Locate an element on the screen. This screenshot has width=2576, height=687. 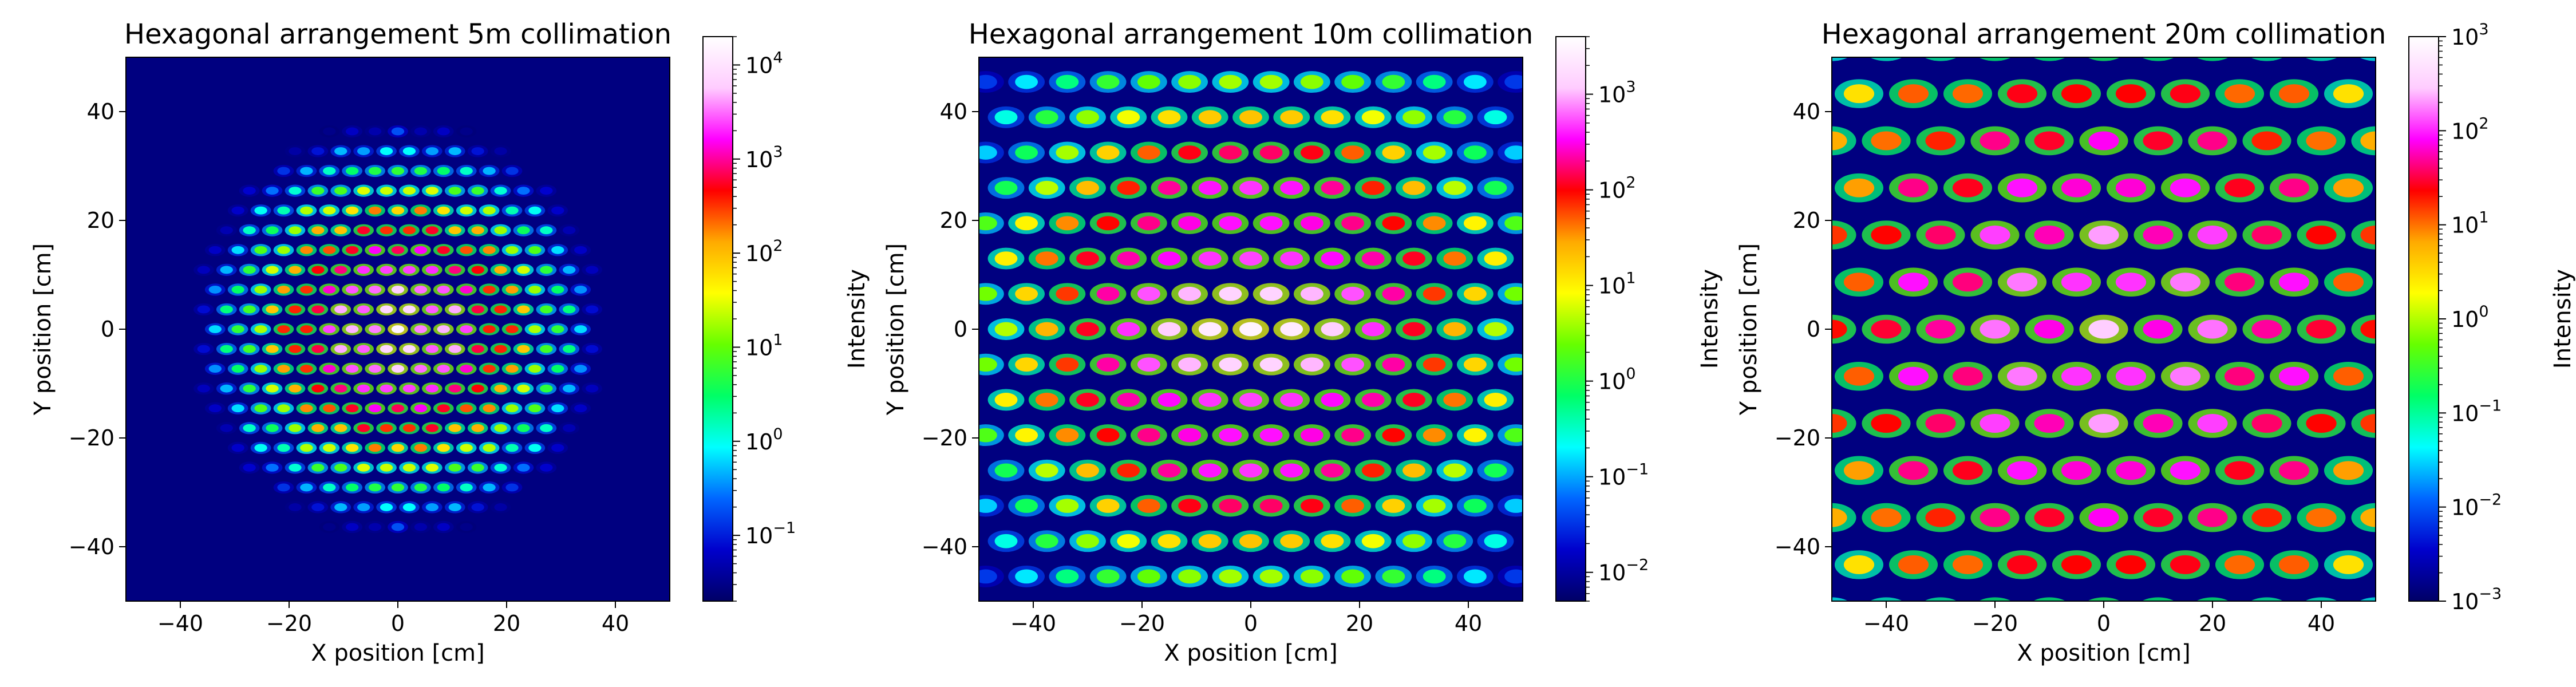
colorbar-tick-label: 10⁰ is located at coordinates (764, 440).